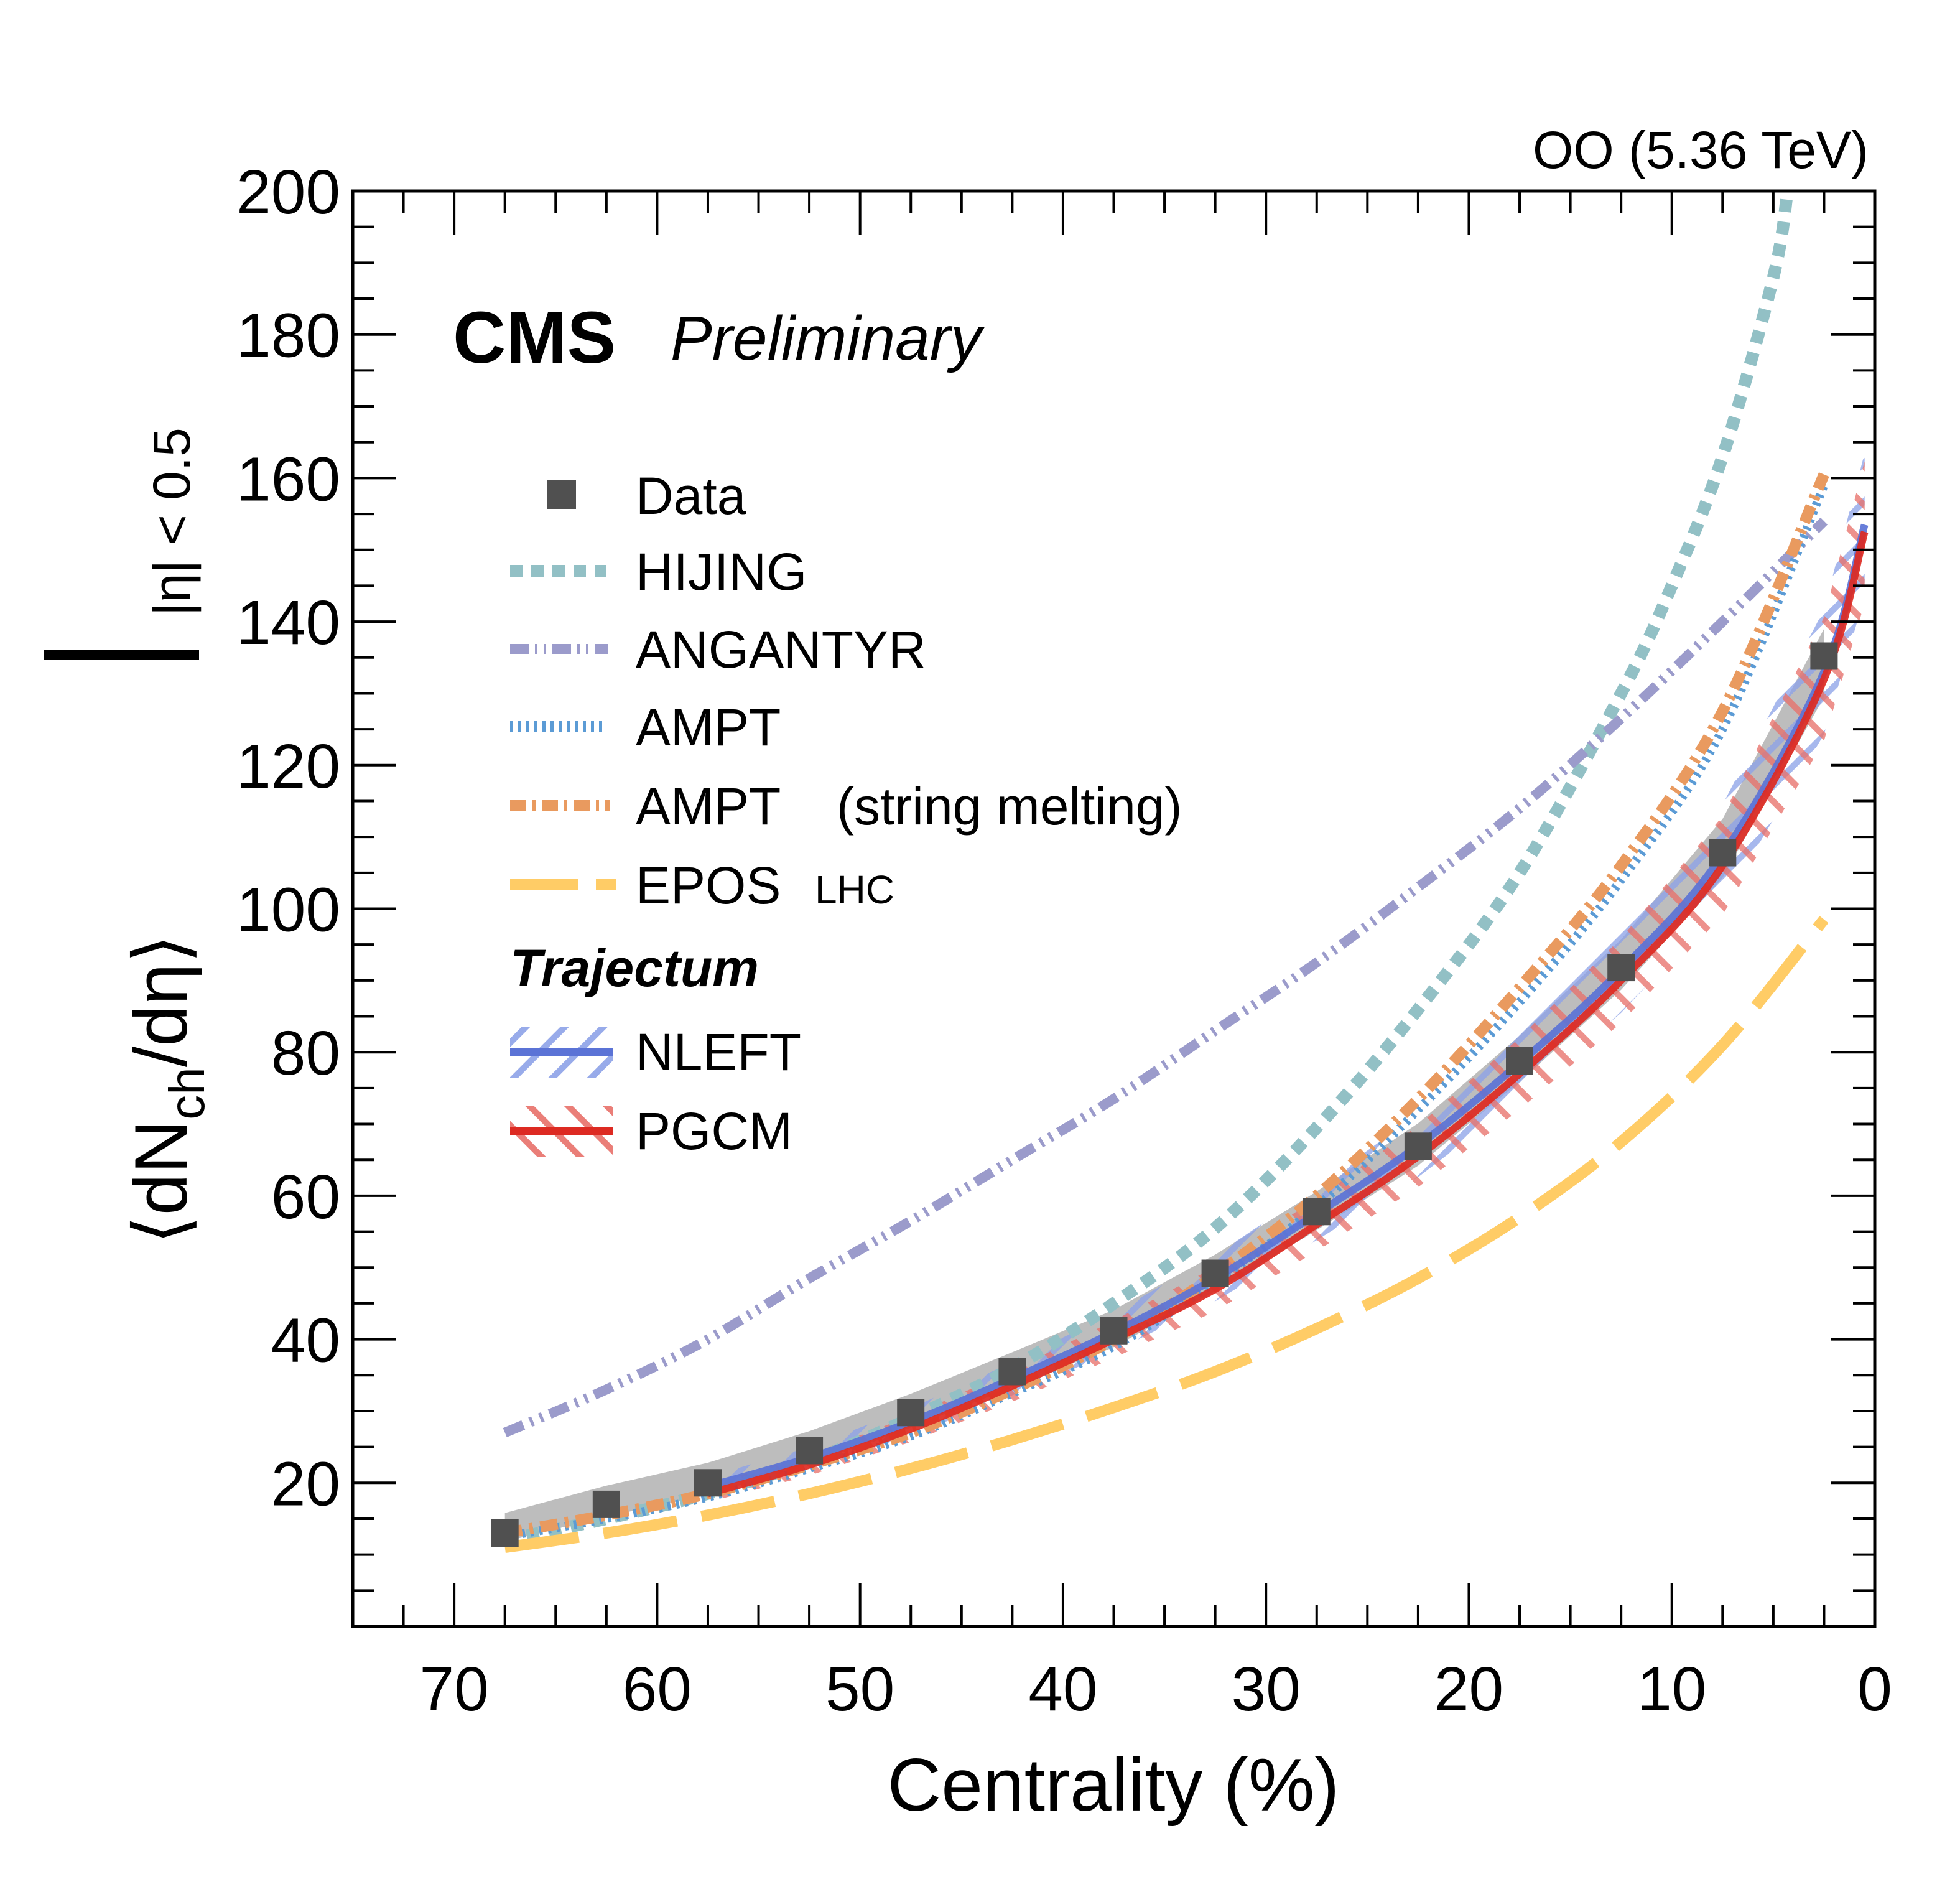 The height and width of the screenshot is (1902, 1960). Describe the element at coordinates (161, 1001) in the screenshot. I see `y-axis-title-rest: /dη⟩` at that location.